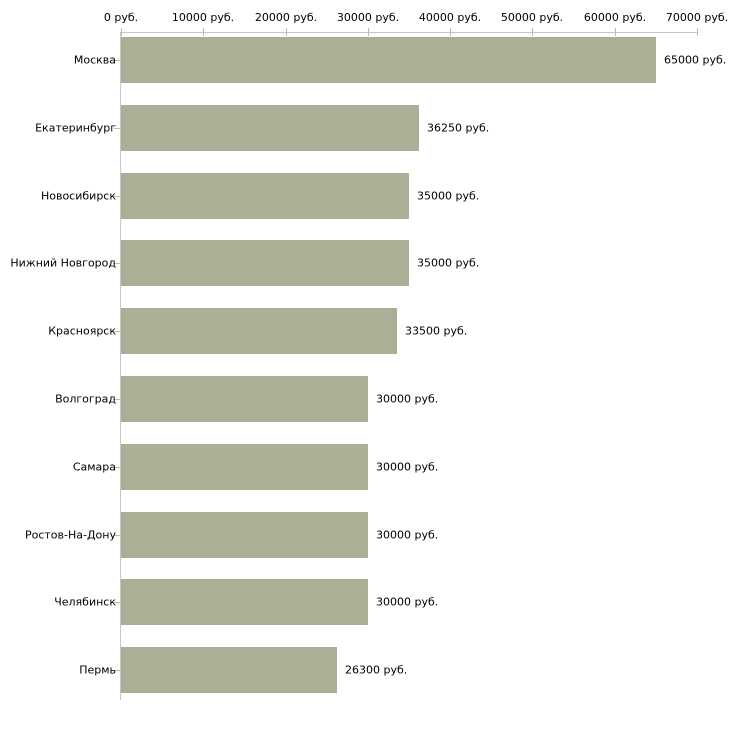 The height and width of the screenshot is (730, 730). I want to click on category-label: Самара, so click(94, 467).